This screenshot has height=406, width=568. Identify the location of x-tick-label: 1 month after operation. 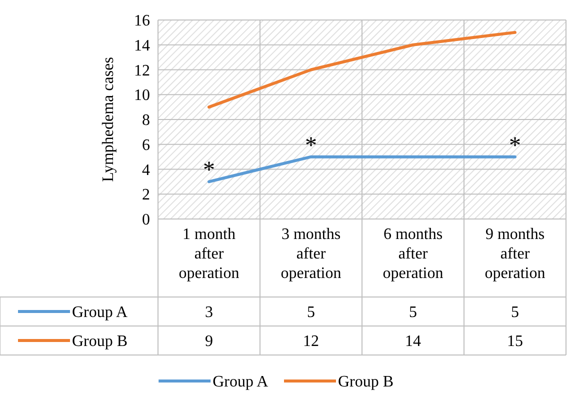
(209, 254).